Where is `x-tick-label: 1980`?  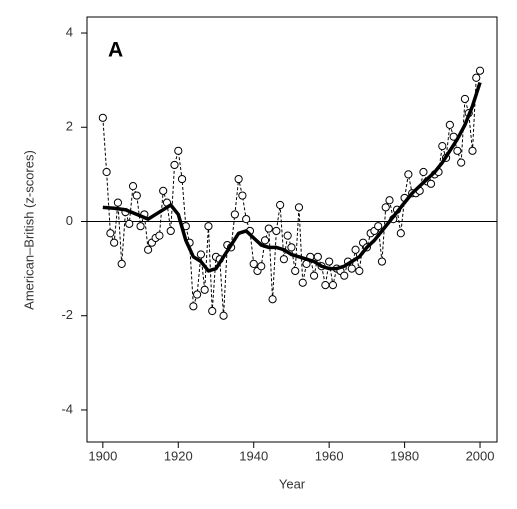
x-tick-label: 1980 is located at coordinates (404, 455).